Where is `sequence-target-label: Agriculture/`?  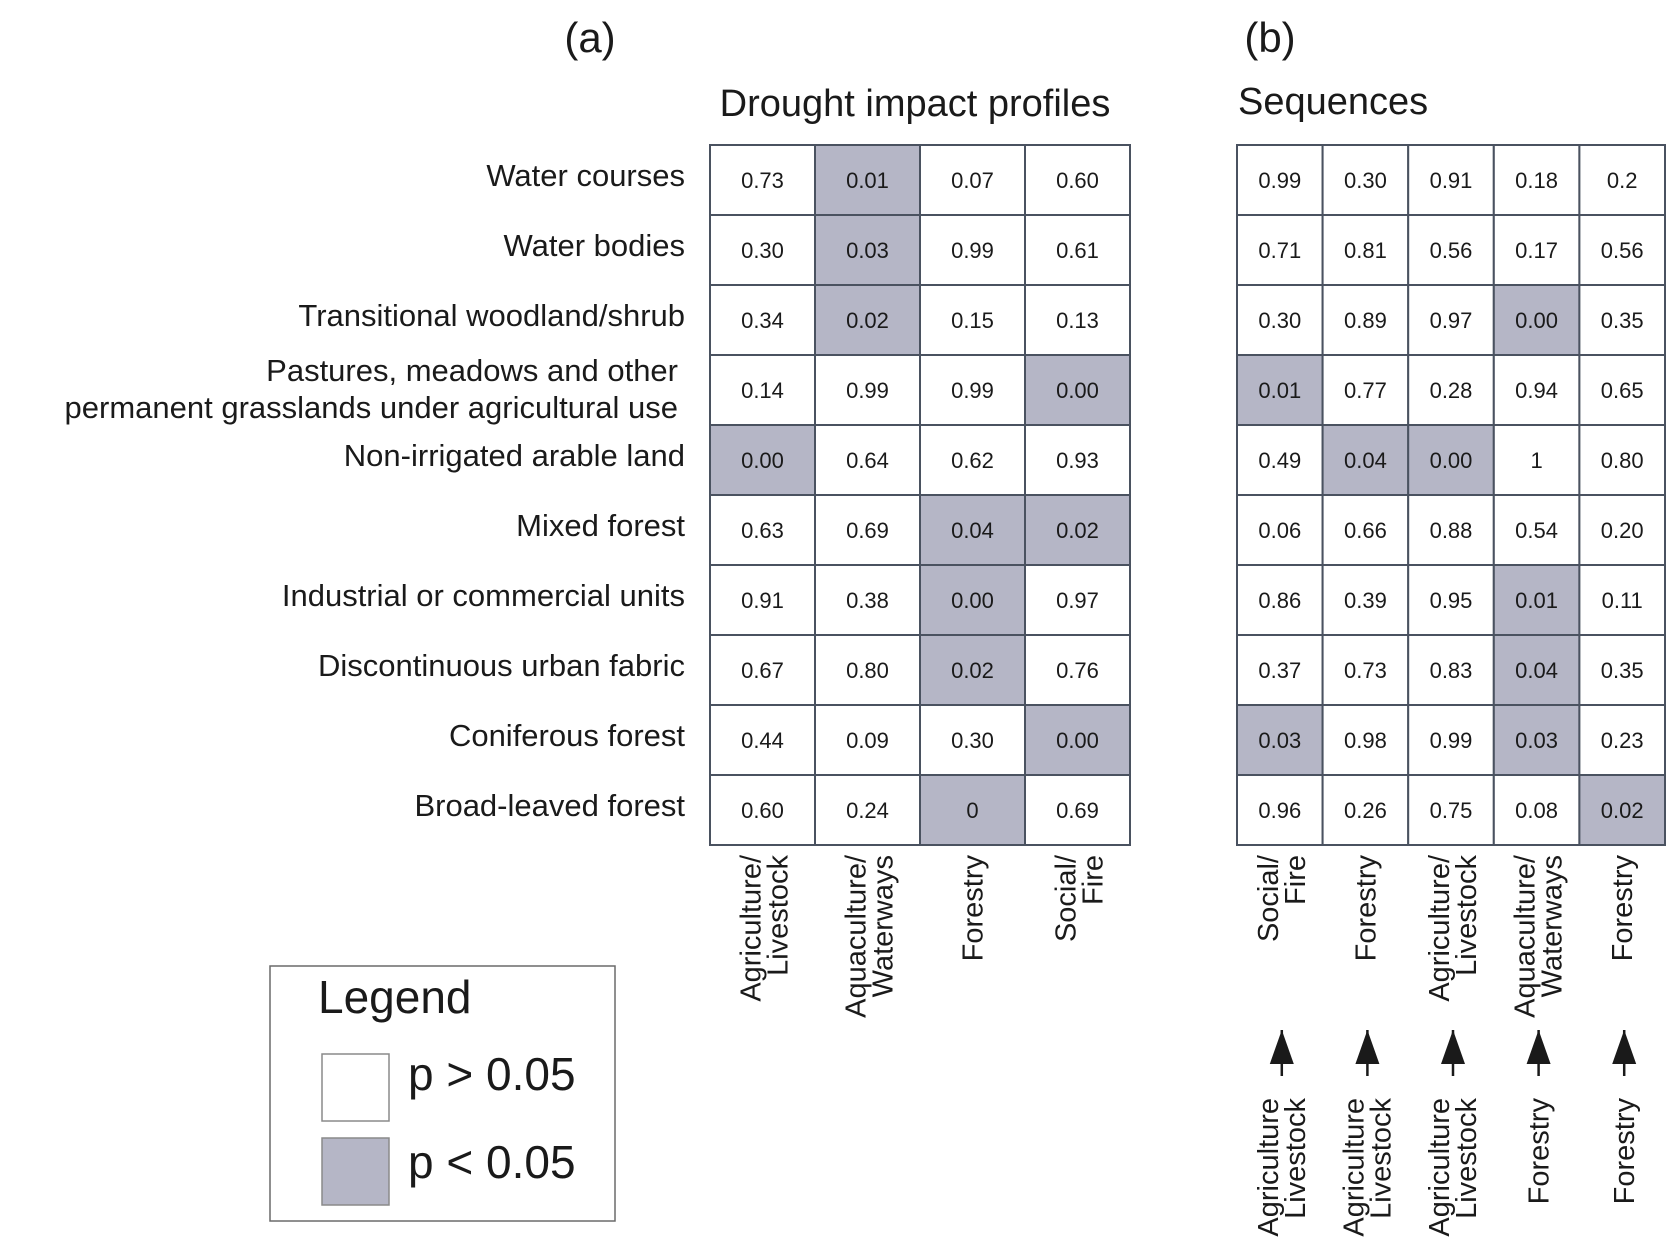 sequence-target-label: Agriculture/ is located at coordinates (1440, 928).